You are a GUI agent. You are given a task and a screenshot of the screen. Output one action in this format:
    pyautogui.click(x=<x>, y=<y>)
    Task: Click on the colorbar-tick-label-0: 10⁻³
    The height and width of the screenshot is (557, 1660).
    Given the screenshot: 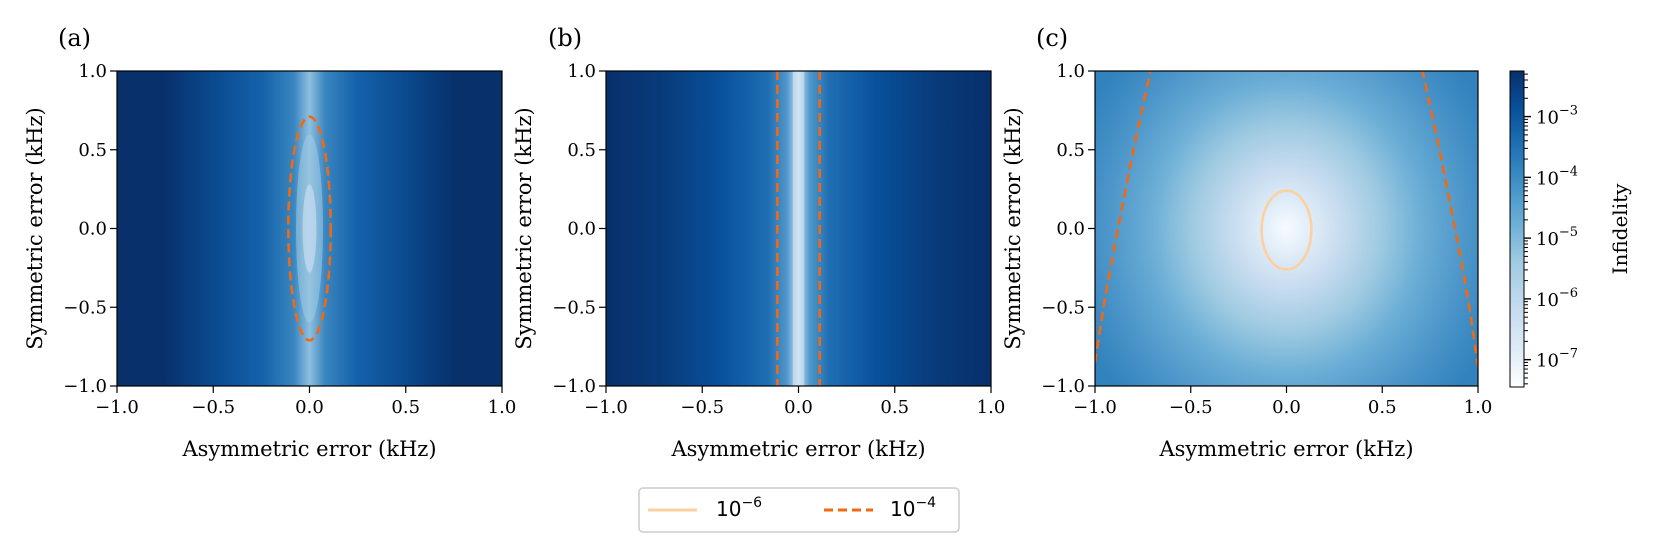 What is the action you would take?
    pyautogui.click(x=1557, y=116)
    